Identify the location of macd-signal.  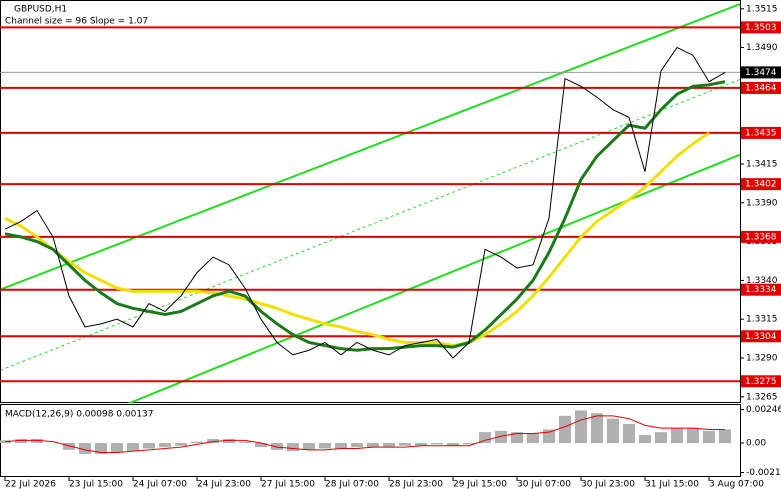
(364, 434).